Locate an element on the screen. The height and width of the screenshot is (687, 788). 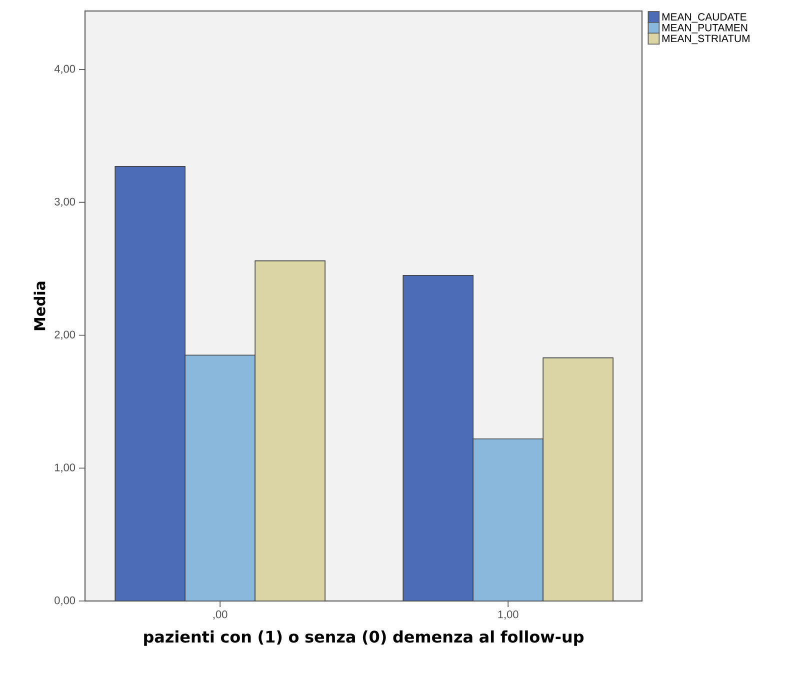
y-tick-label: 3,00 is located at coordinates (65, 202).